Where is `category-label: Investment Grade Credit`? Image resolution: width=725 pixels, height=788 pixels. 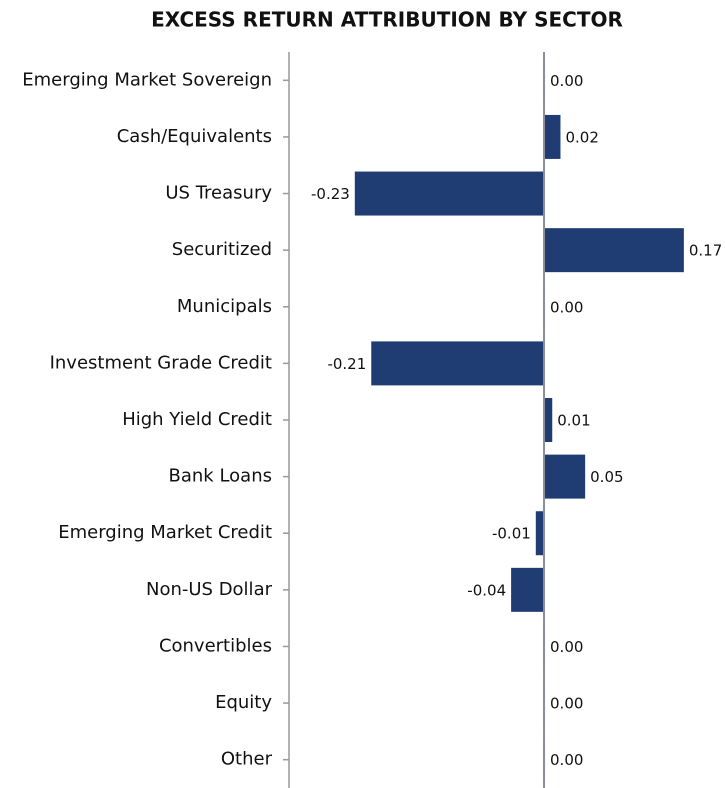 category-label: Investment Grade Credit is located at coordinates (161, 362).